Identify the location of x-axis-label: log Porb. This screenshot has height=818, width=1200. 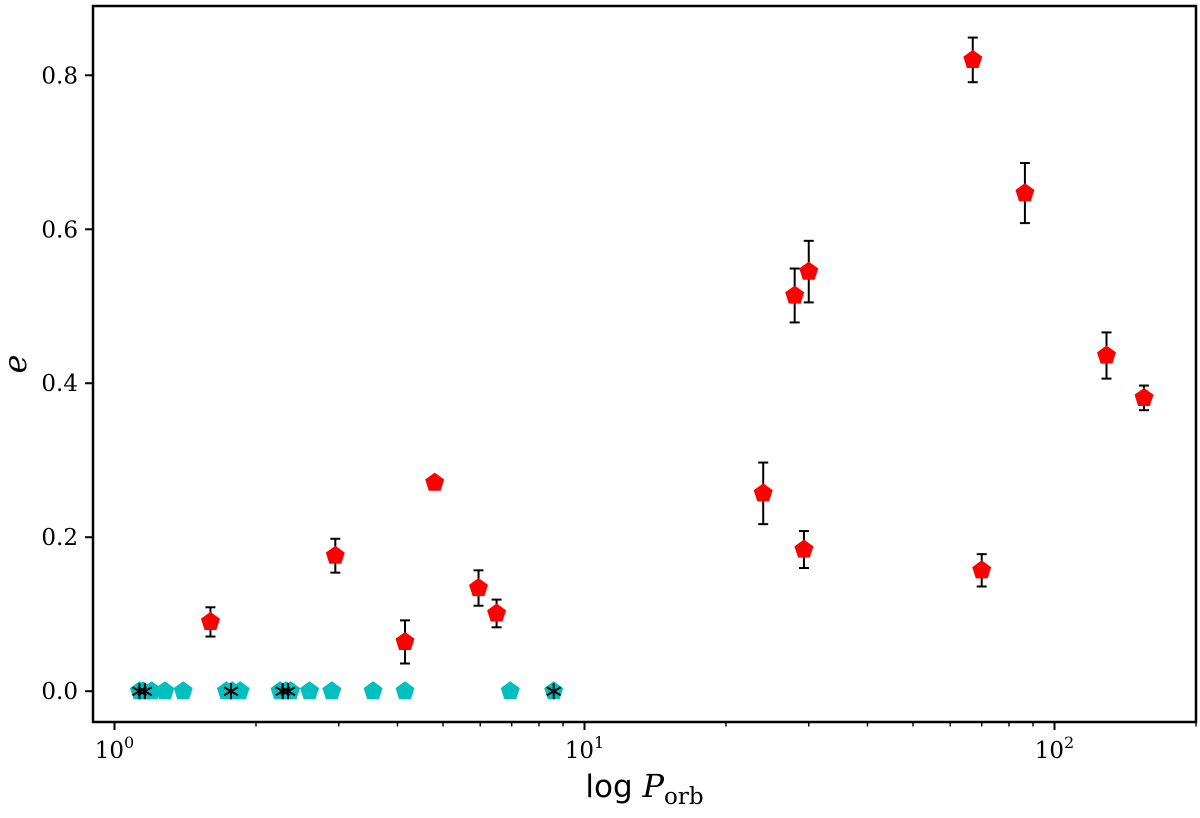
(644, 788).